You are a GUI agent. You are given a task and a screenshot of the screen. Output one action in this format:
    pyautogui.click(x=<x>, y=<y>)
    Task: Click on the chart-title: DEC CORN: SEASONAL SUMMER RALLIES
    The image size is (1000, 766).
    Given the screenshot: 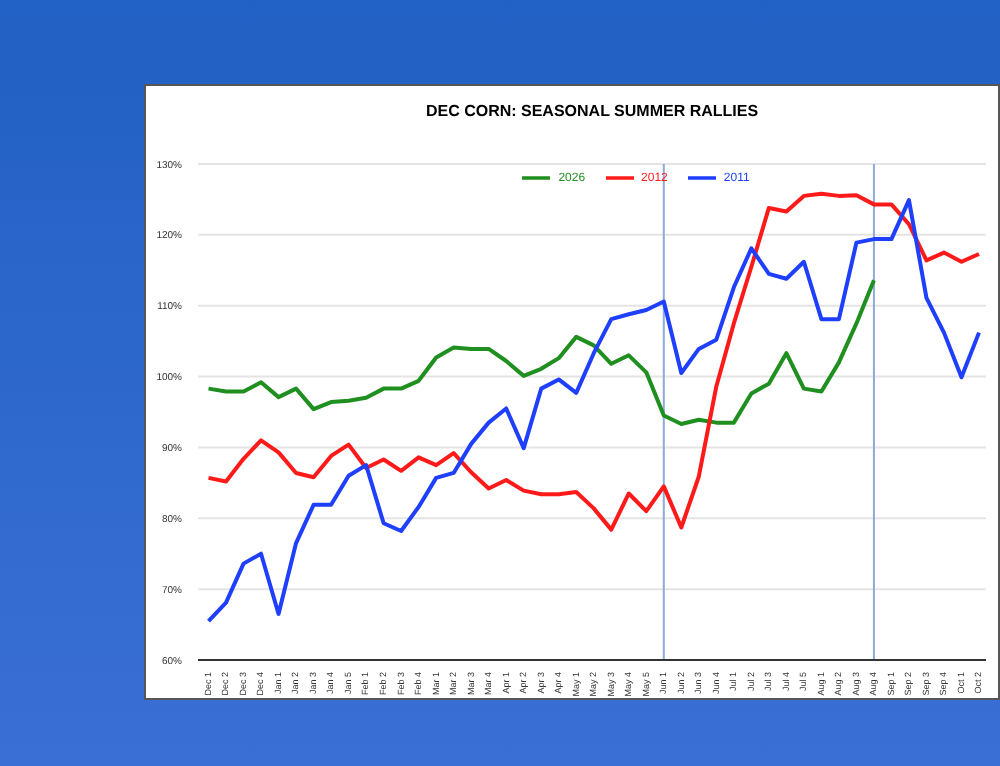 What is the action you would take?
    pyautogui.click(x=592, y=111)
    